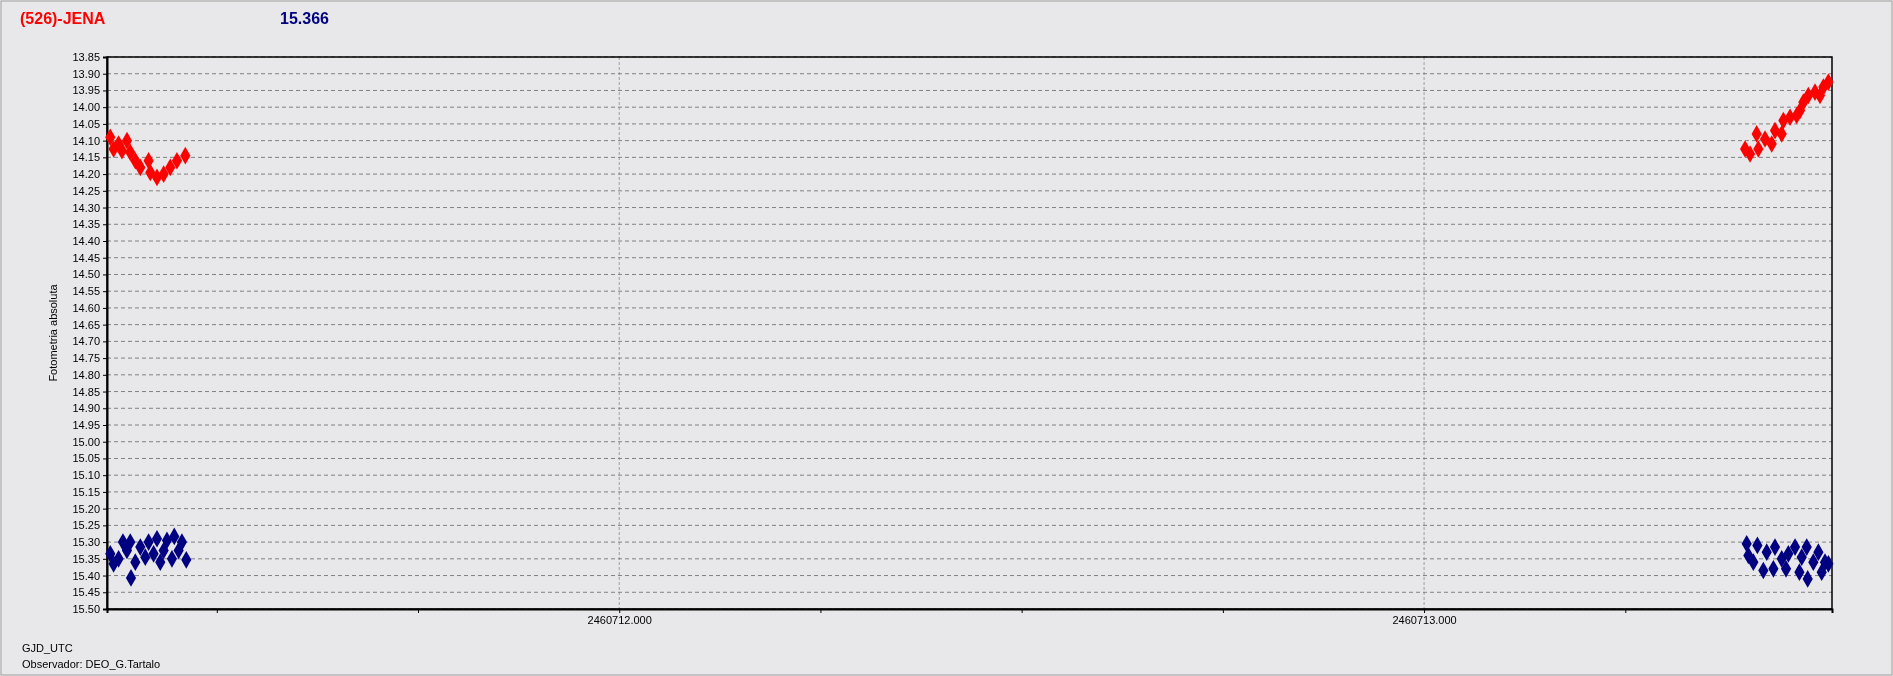 The image size is (1893, 676). I want to click on y-tick-label: 14.20, so click(86, 174).